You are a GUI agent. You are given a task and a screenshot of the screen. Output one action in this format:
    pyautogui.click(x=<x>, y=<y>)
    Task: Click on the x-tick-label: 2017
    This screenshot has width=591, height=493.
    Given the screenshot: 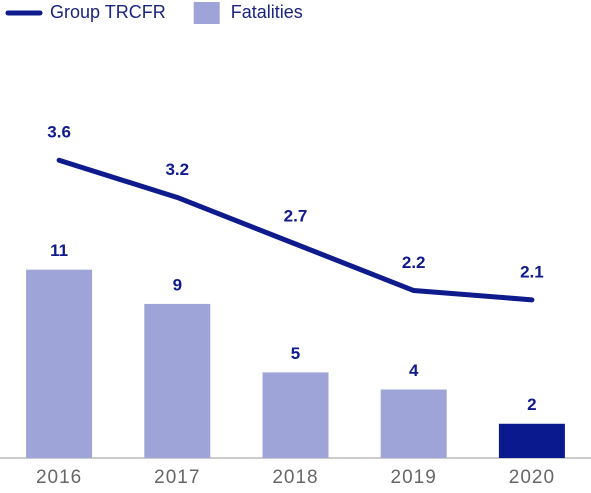 What is the action you would take?
    pyautogui.click(x=177, y=477)
    